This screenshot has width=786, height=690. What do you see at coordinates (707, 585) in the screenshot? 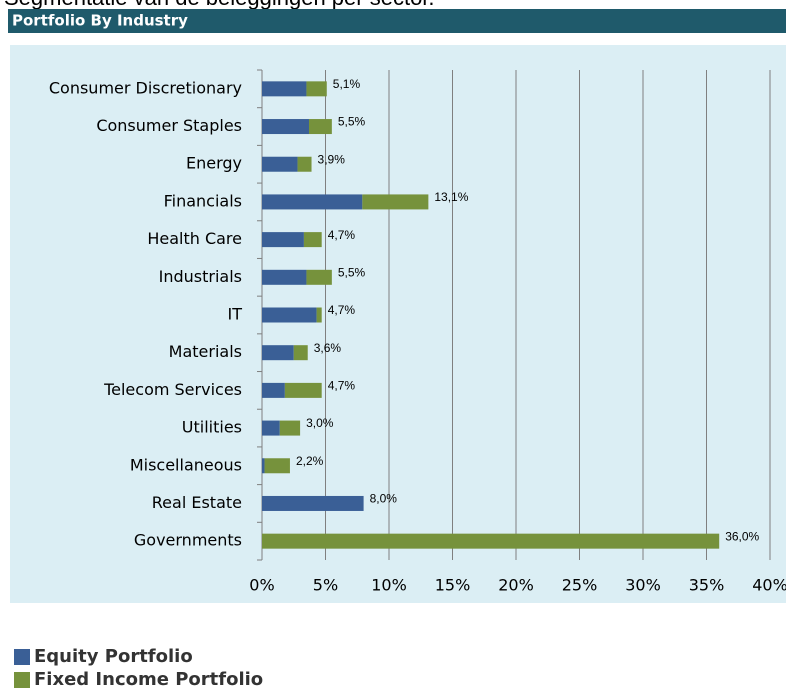
I see `x-tick-label: 35%` at bounding box center [707, 585].